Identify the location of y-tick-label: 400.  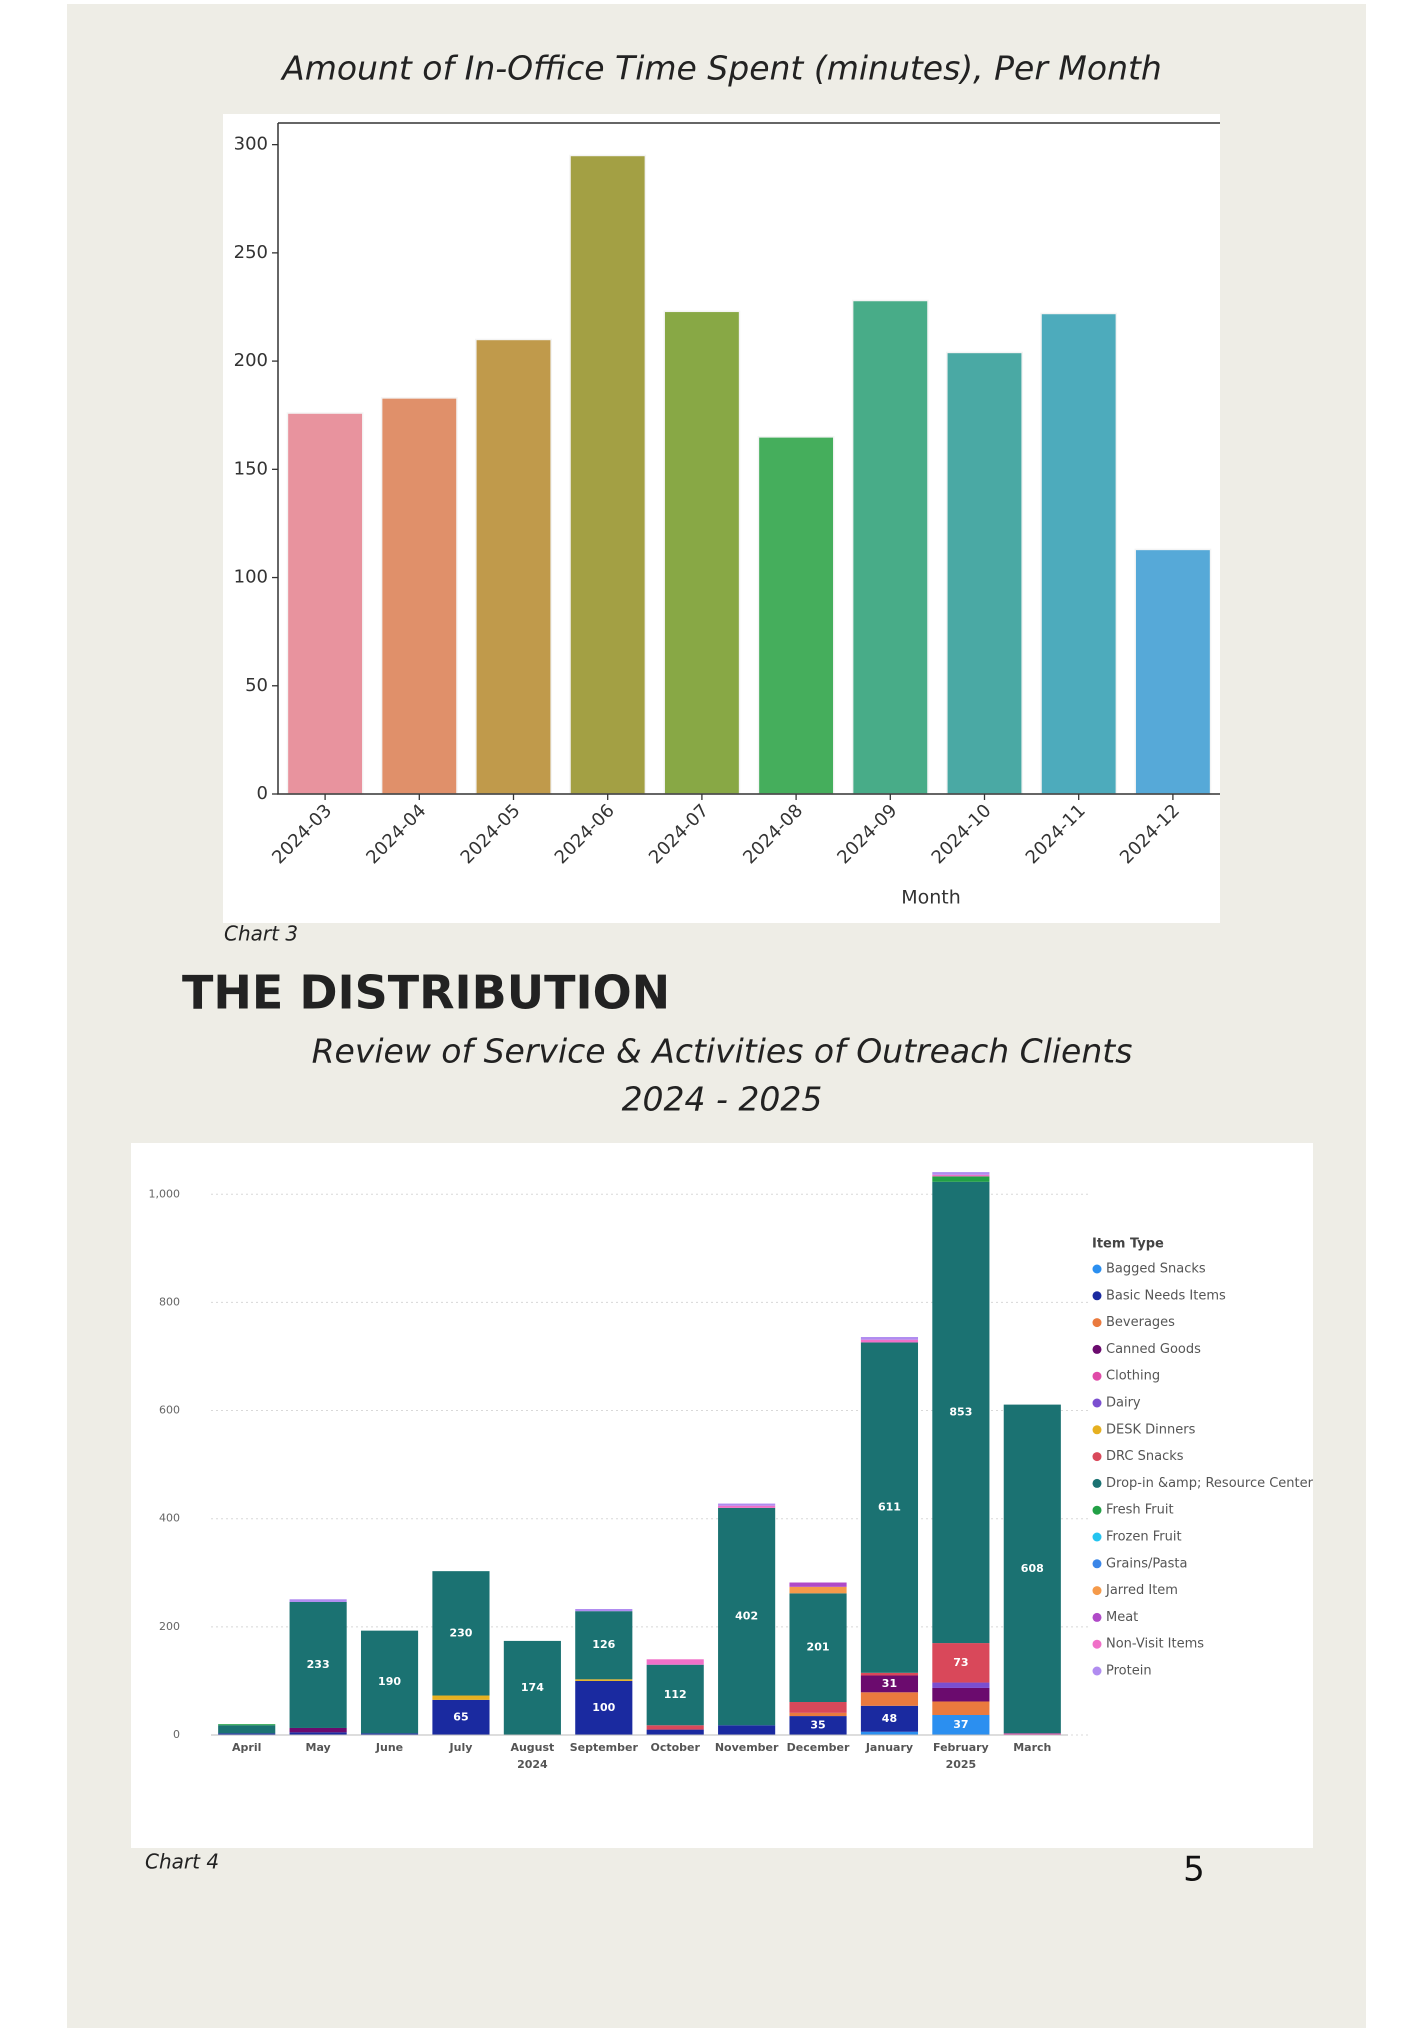
(169, 1518).